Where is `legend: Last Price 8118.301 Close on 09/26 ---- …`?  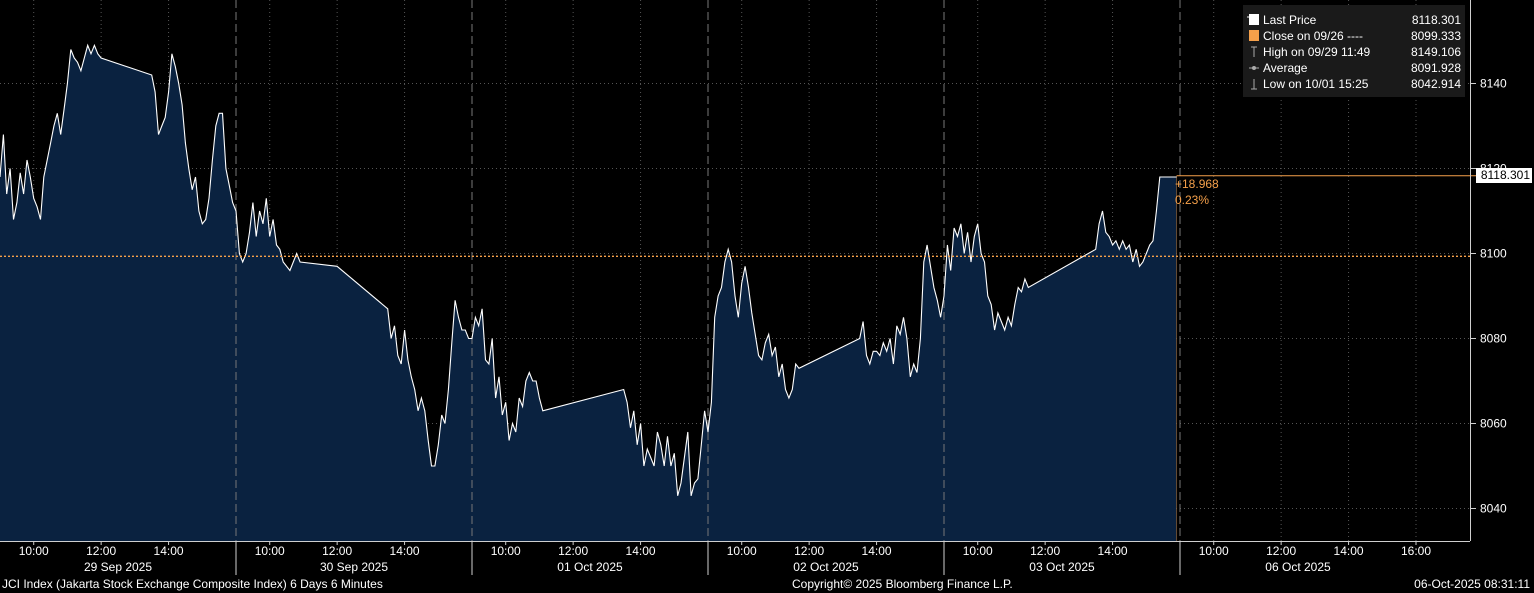 legend: Last Price 8118.301 Close on 09/26 ---- … is located at coordinates (1354, 51).